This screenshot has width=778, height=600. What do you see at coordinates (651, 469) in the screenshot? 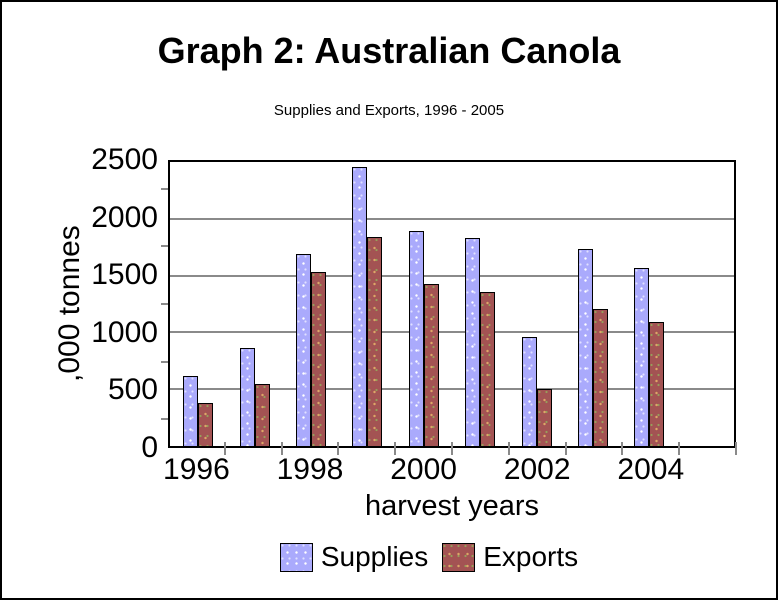
I see `x-tick-label-2004: 2004` at bounding box center [651, 469].